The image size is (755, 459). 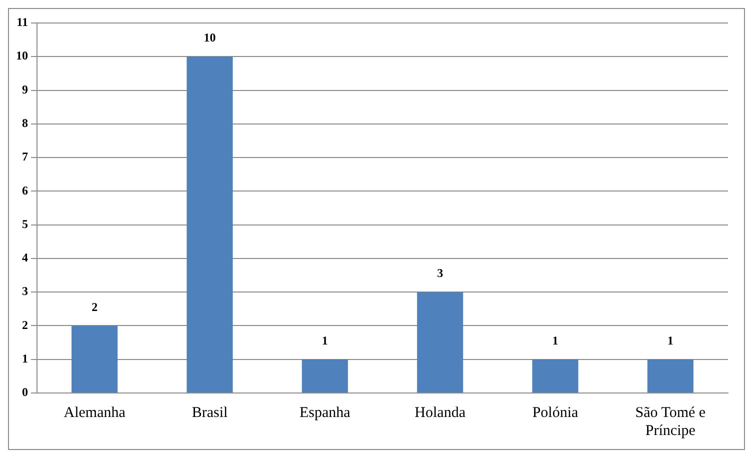 I want to click on x-tick-label: São Tomé e Príncipe, so click(x=670, y=421).